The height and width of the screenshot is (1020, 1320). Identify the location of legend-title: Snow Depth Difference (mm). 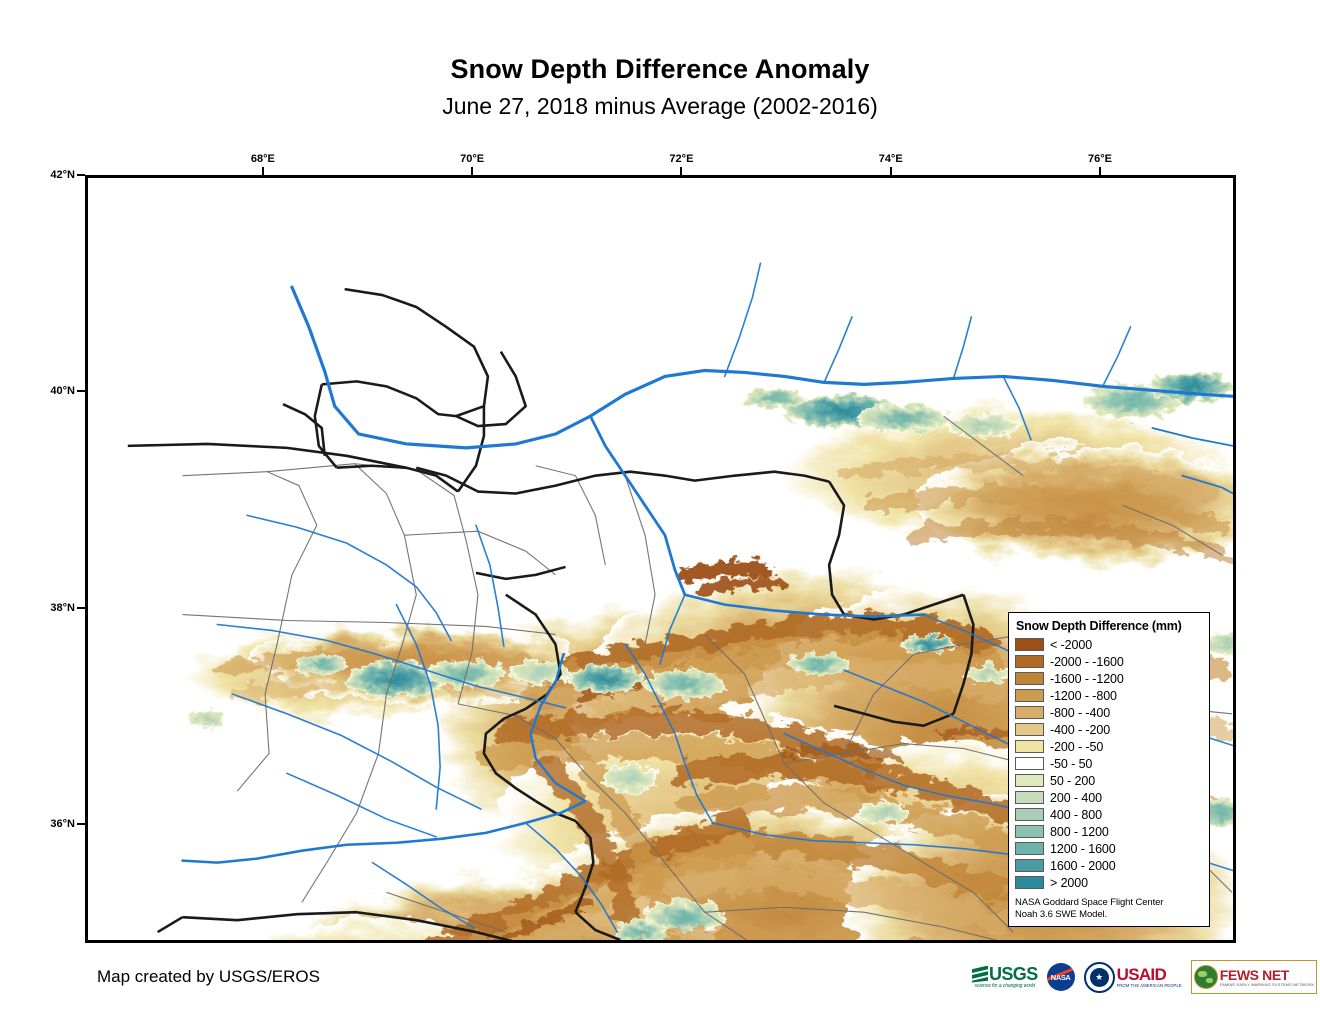
(1099, 626).